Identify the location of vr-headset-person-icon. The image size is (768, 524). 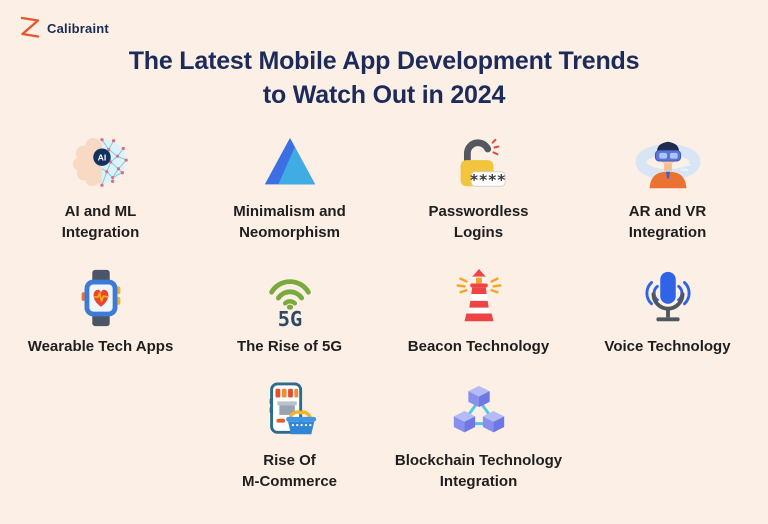
(668, 163).